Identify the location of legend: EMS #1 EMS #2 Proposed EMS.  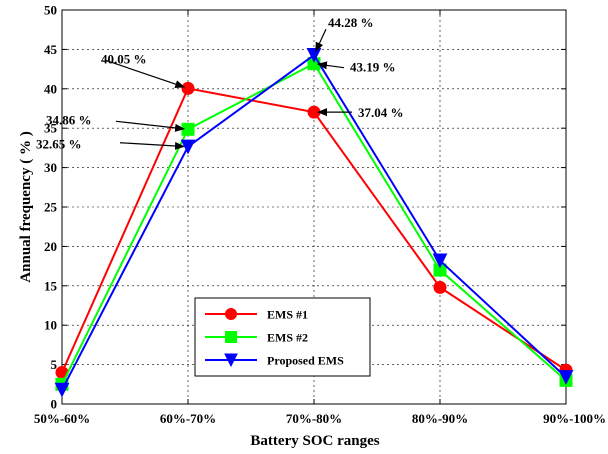
(282, 337).